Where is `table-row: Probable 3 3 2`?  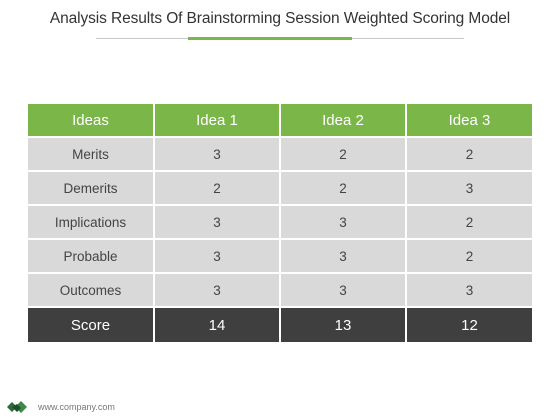
table-row: Probable 3 3 2 is located at coordinates (280, 256).